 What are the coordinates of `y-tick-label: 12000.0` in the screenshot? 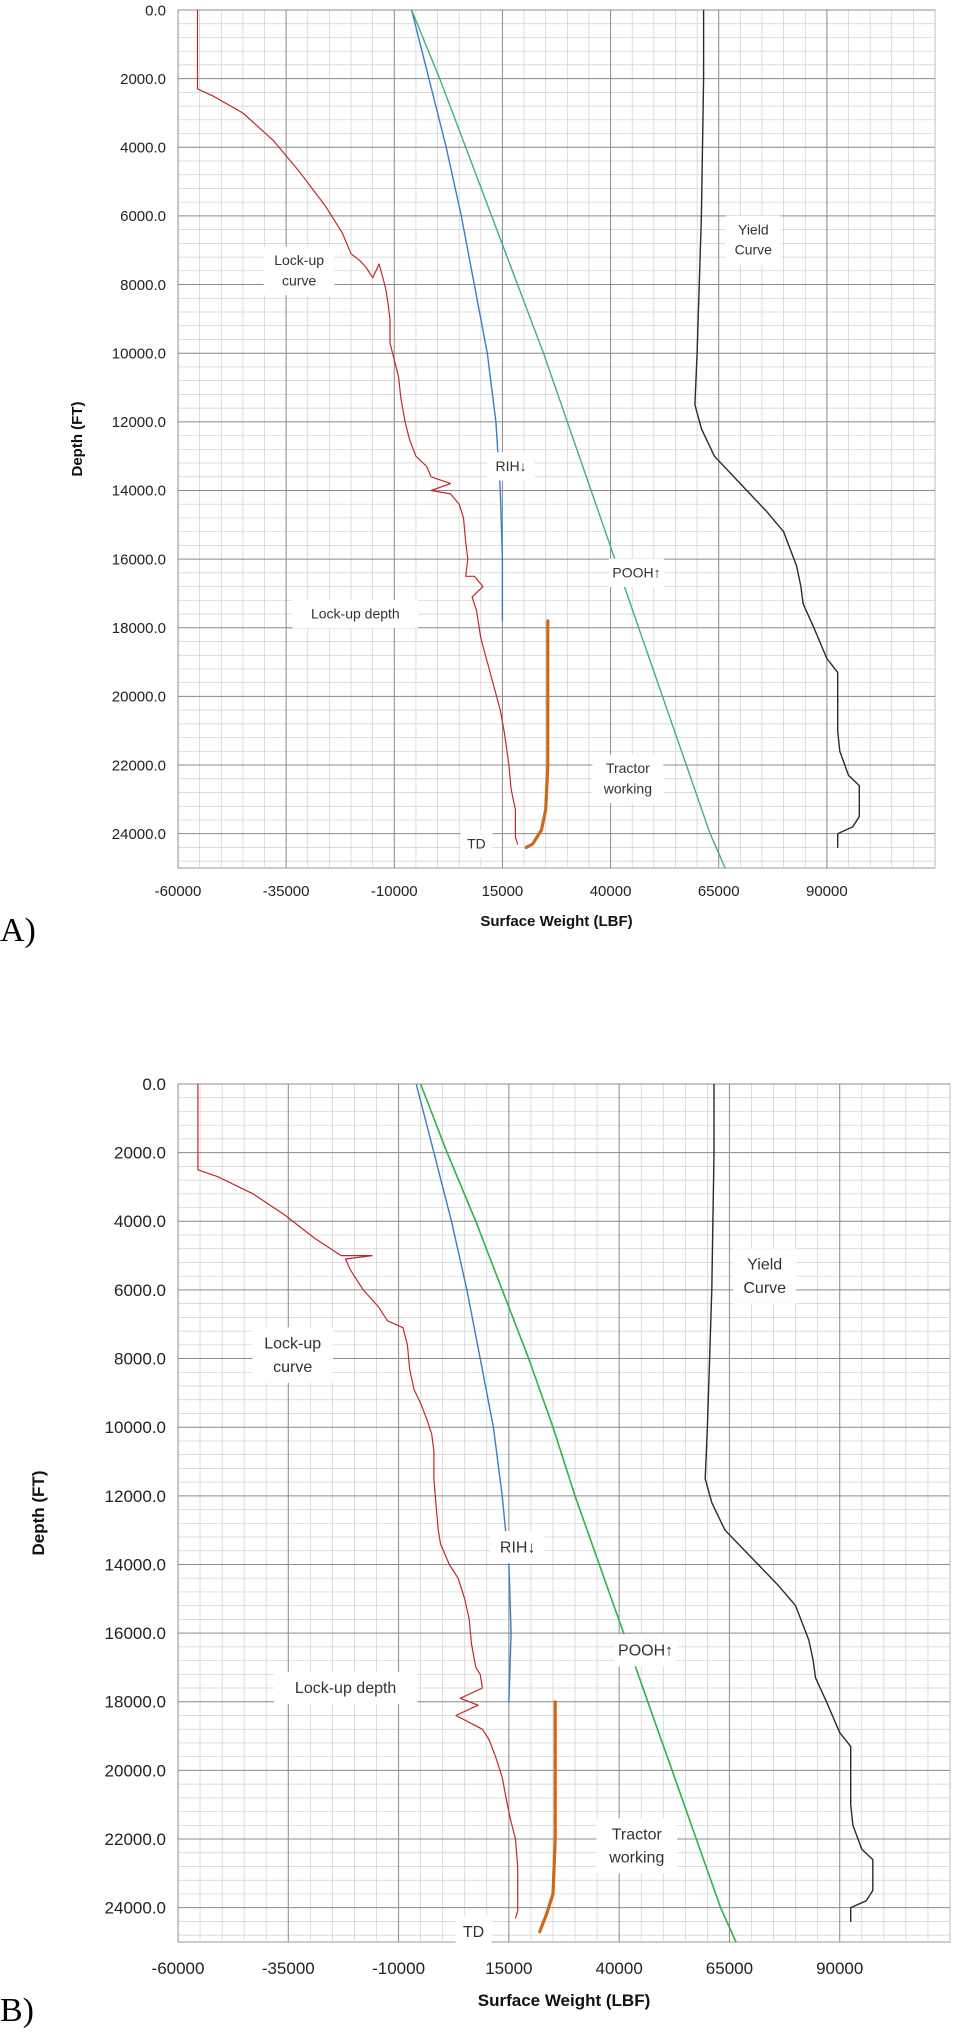 It's located at (135, 1496).